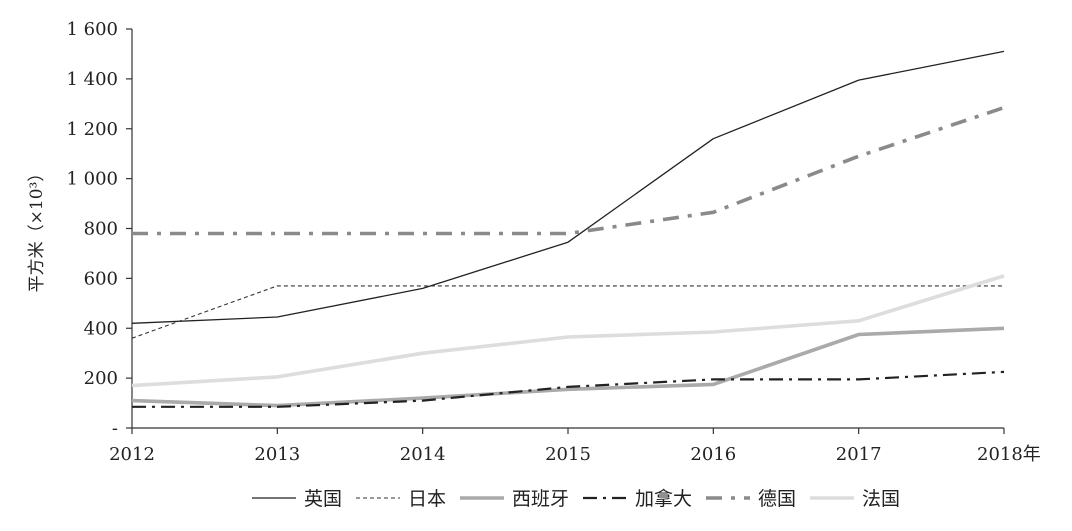 This screenshot has height=531, width=1072. What do you see at coordinates (323, 499) in the screenshot?
I see `legend-label: 英国` at bounding box center [323, 499].